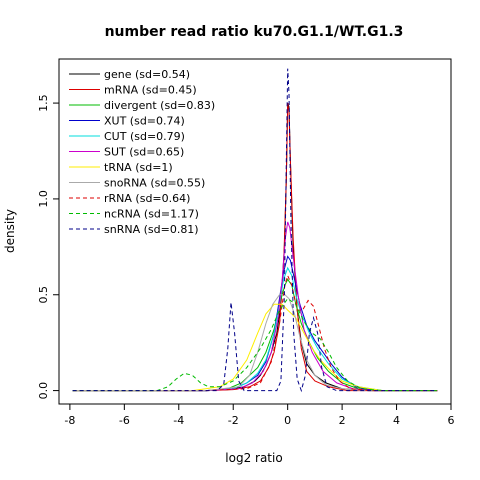 The image size is (480, 480). I want to click on x-tick-label: -2, so click(233, 420).